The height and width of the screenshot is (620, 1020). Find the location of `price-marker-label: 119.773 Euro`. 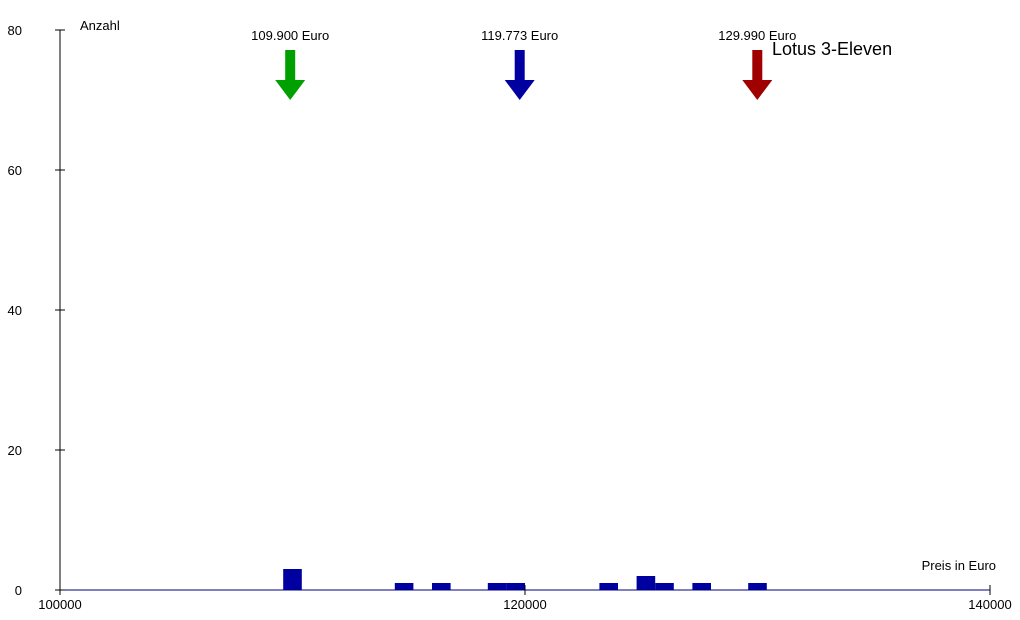

price-marker-label: 119.773 Euro is located at coordinates (519, 35).